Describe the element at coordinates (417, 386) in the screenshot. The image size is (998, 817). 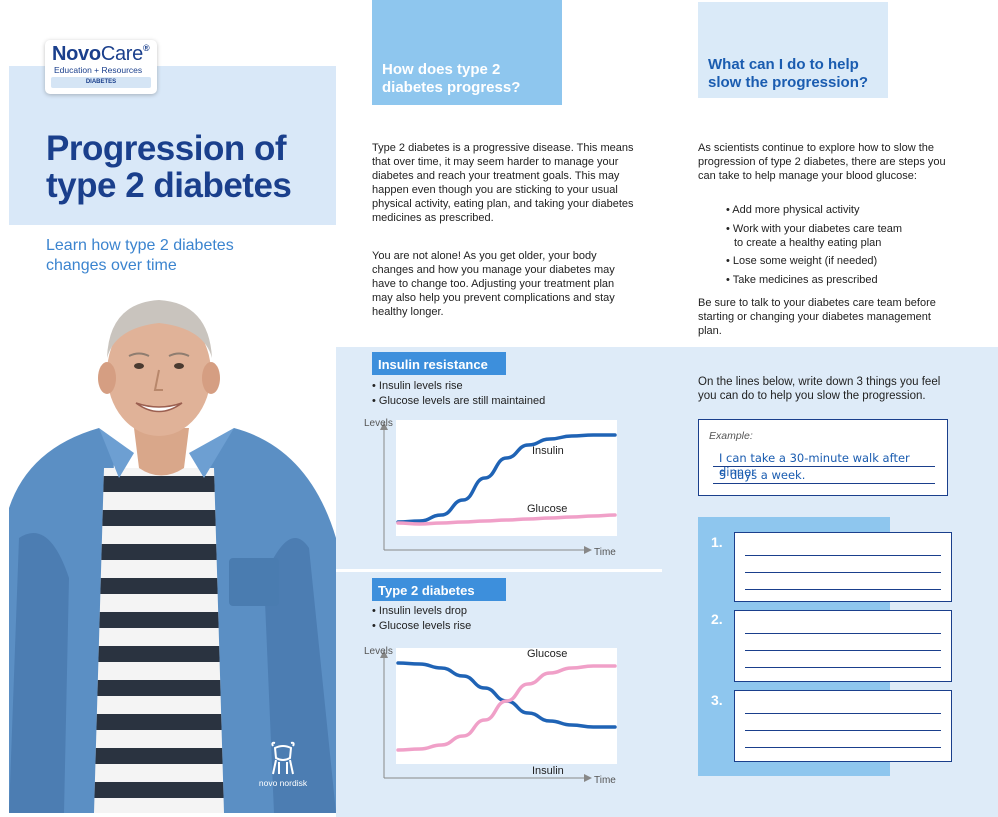
I see `chart1-note: • Insulin levels rise` at that location.